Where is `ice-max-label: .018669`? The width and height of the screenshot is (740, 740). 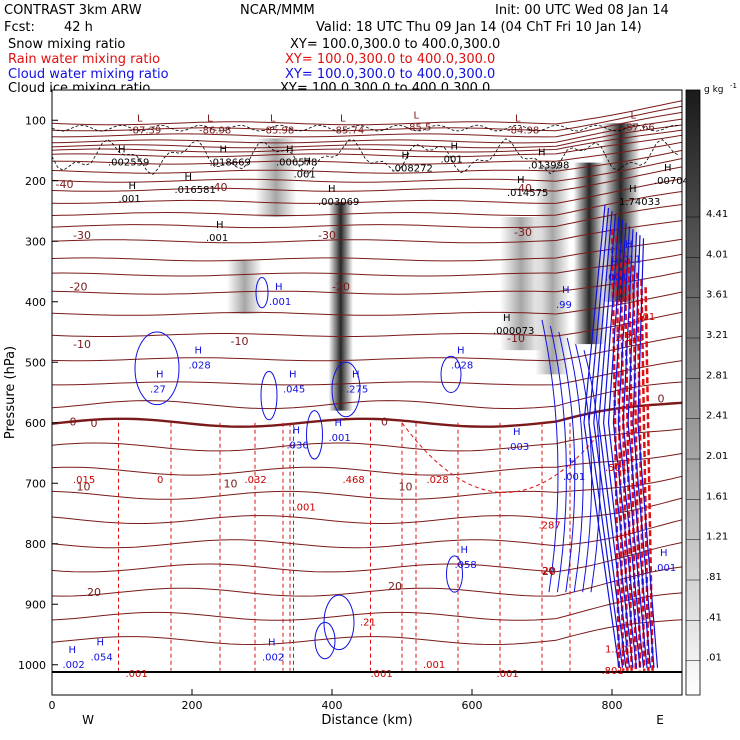
ice-max-label: .018669 is located at coordinates (230, 163).